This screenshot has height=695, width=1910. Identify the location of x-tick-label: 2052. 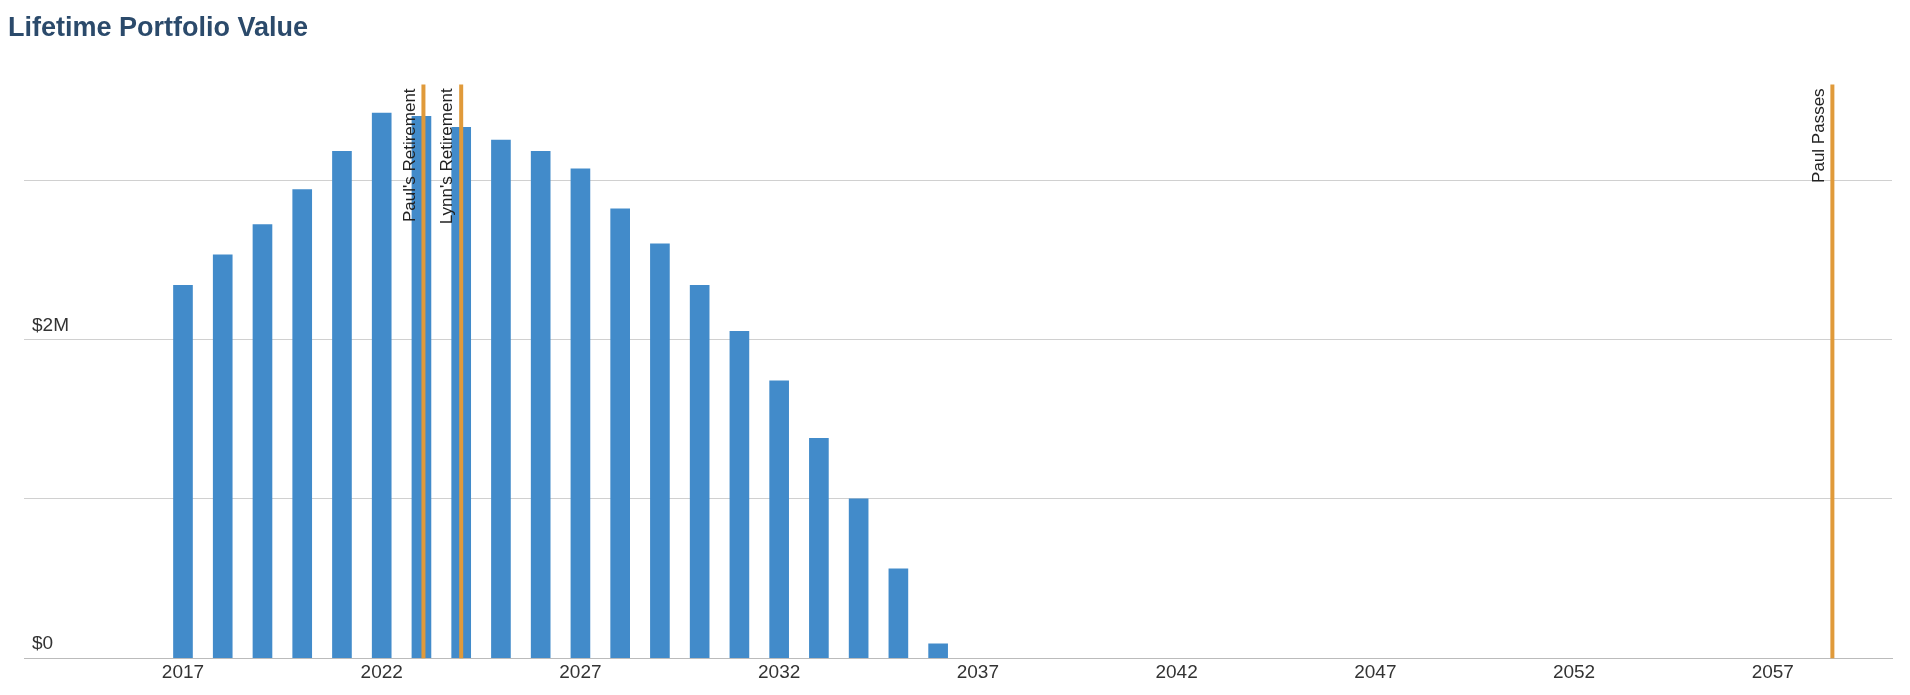
(1574, 671).